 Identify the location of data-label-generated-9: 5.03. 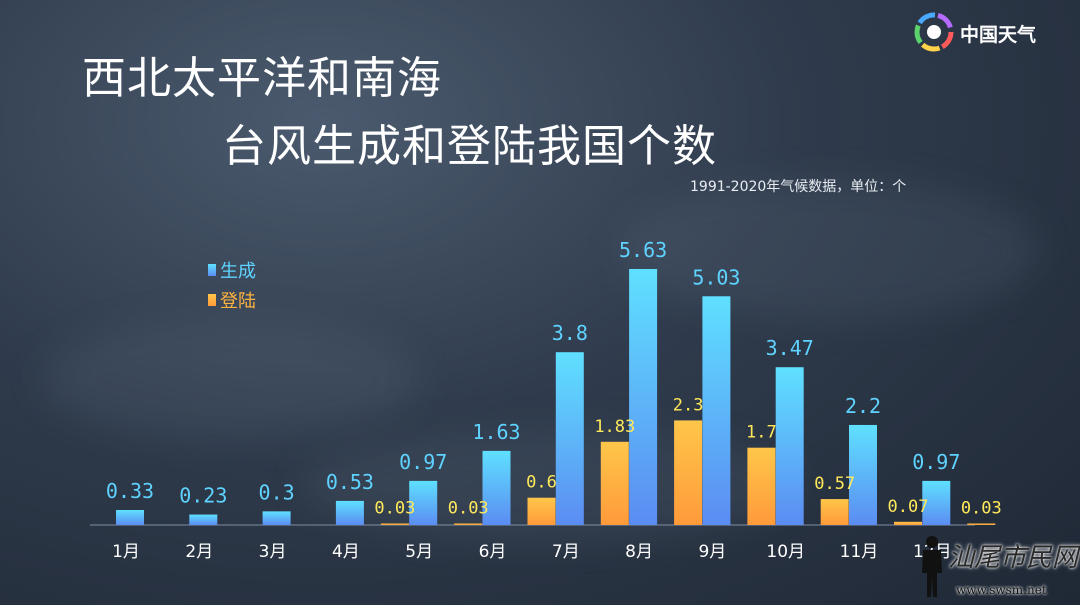
(716, 277).